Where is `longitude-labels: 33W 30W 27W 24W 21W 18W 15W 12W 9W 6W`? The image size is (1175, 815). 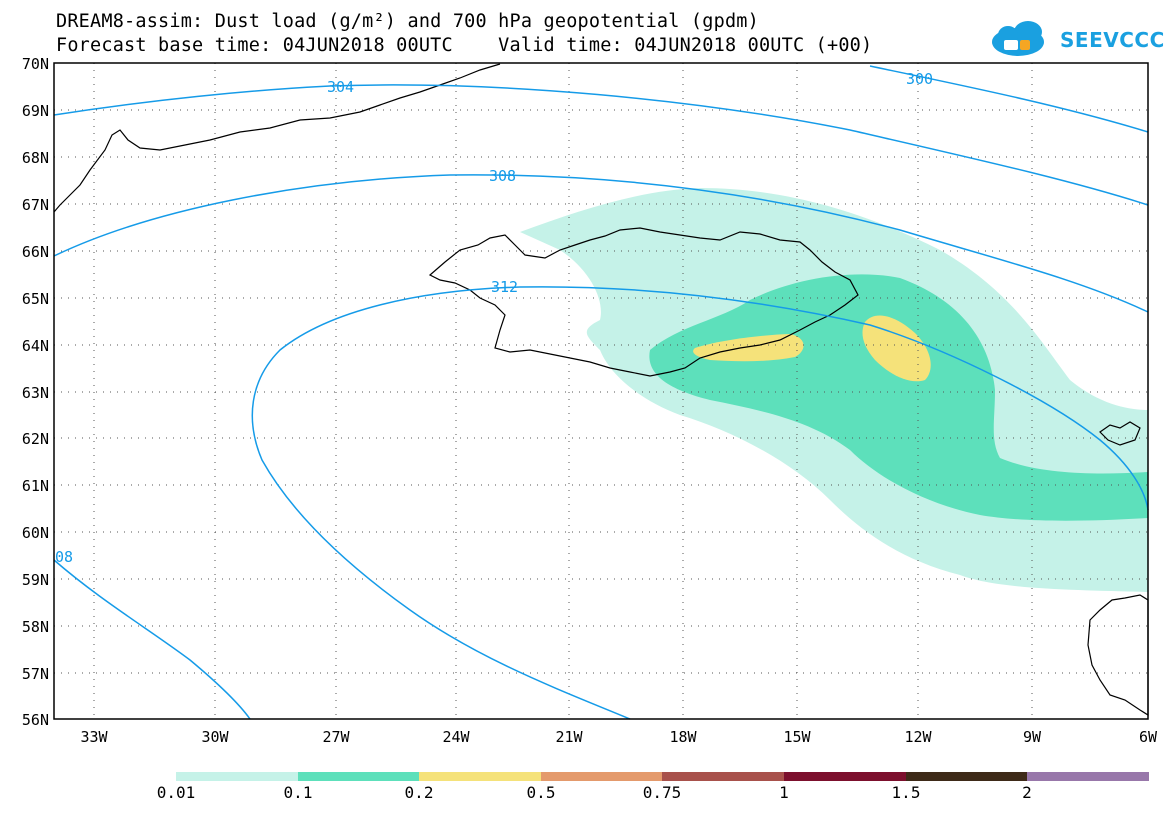 longitude-labels: 33W 30W 27W 24W 21W 18W 15W 12W 9W 6W is located at coordinates (619, 737).